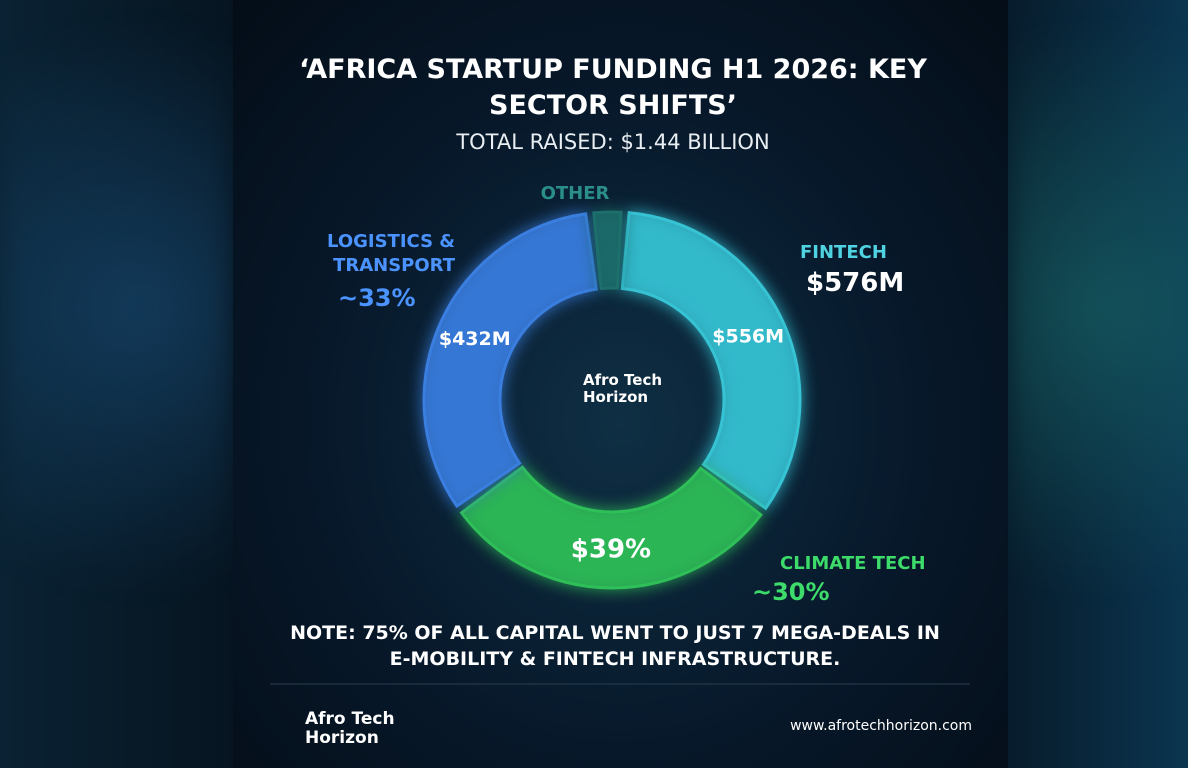 The height and width of the screenshot is (768, 1188). What do you see at coordinates (748, 337) in the screenshot?
I see `segment-label: $556M` at bounding box center [748, 337].